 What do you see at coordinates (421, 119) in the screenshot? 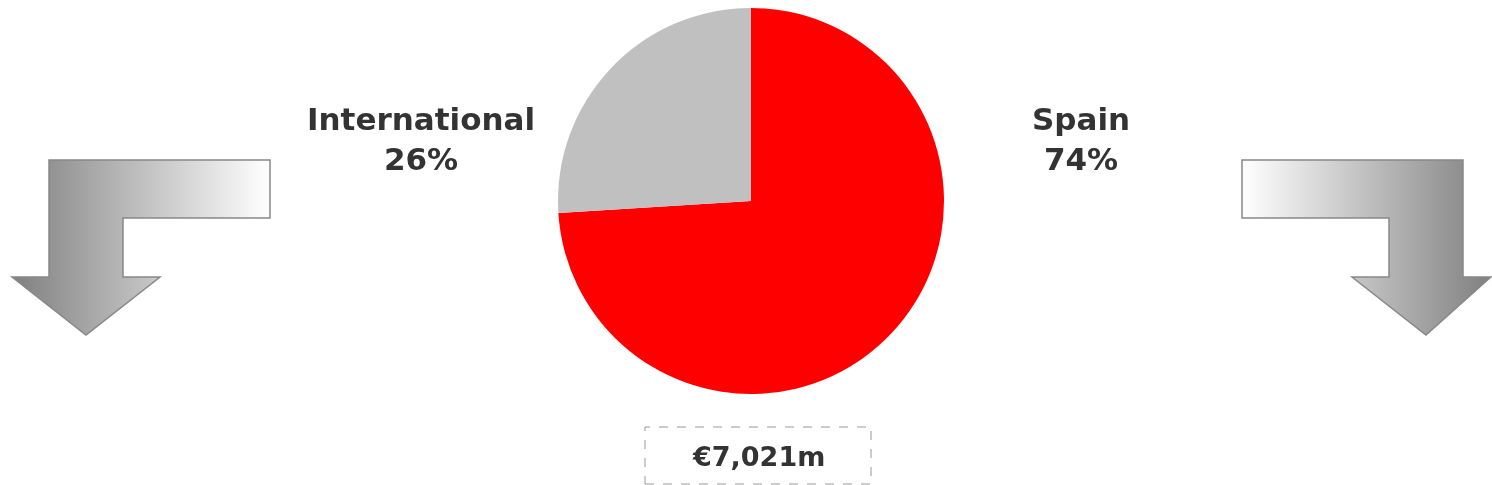
I see `slice-label: International` at bounding box center [421, 119].